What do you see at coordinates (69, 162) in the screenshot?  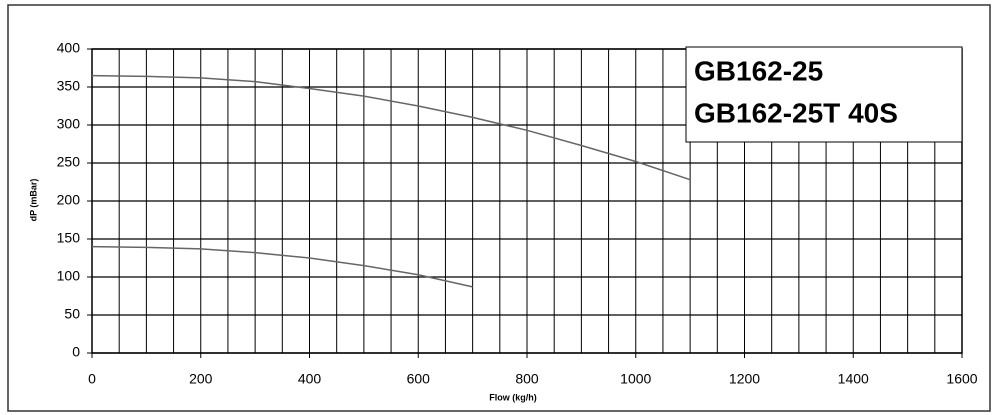 I see `y-tick-label: 250` at bounding box center [69, 162].